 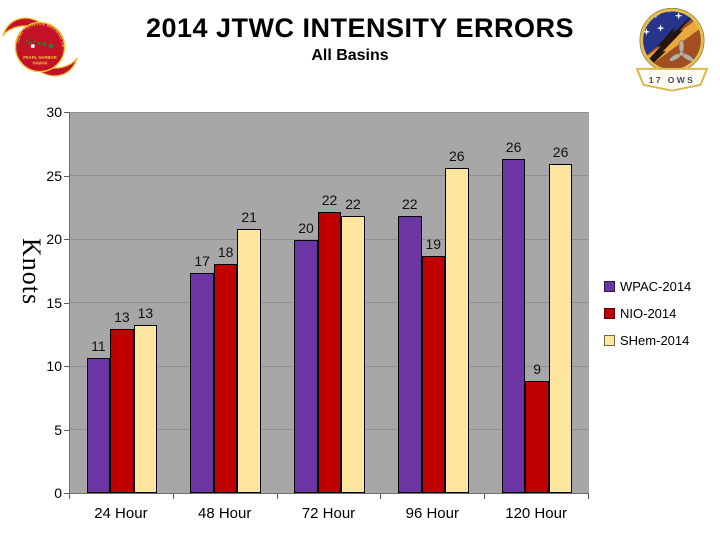 I want to click on logo-banner, so click(x=672, y=79).